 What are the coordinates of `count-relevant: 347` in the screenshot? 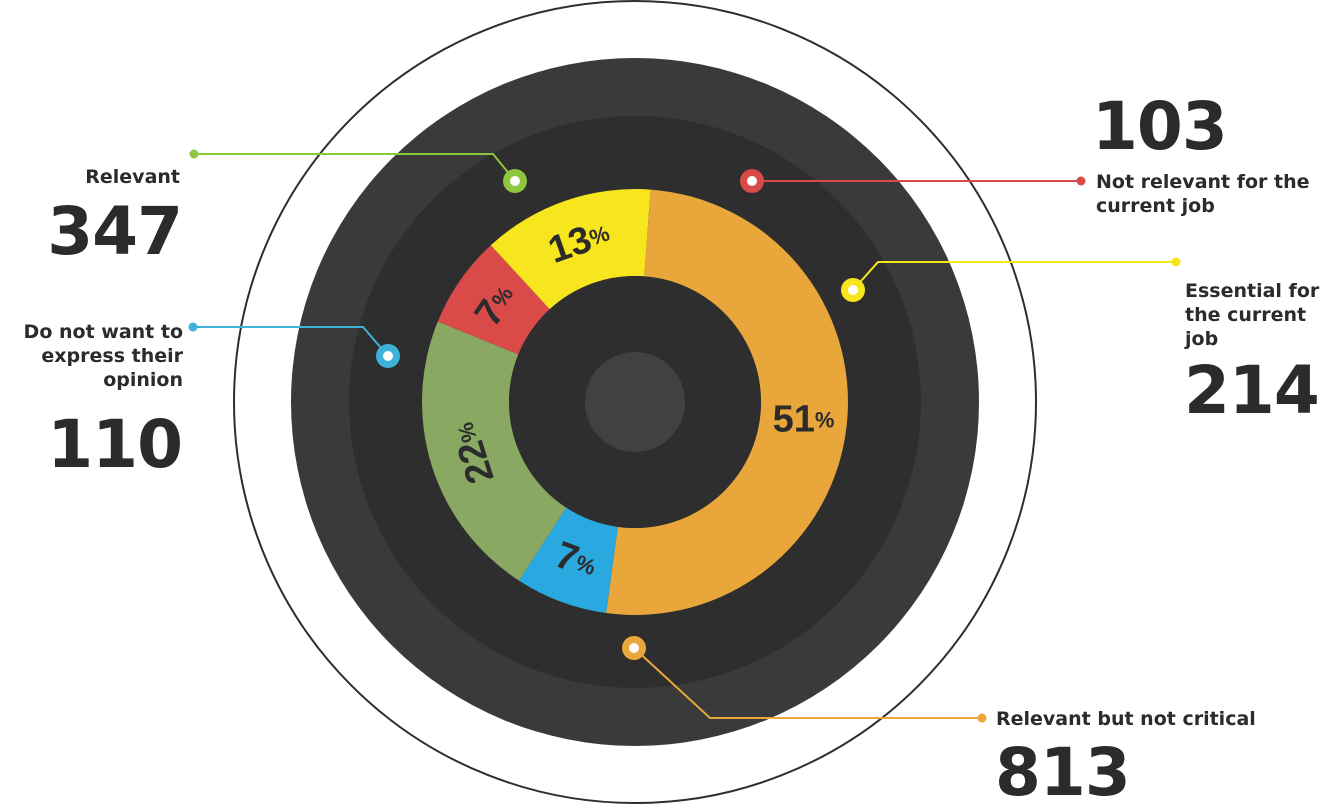 It's located at (115, 231).